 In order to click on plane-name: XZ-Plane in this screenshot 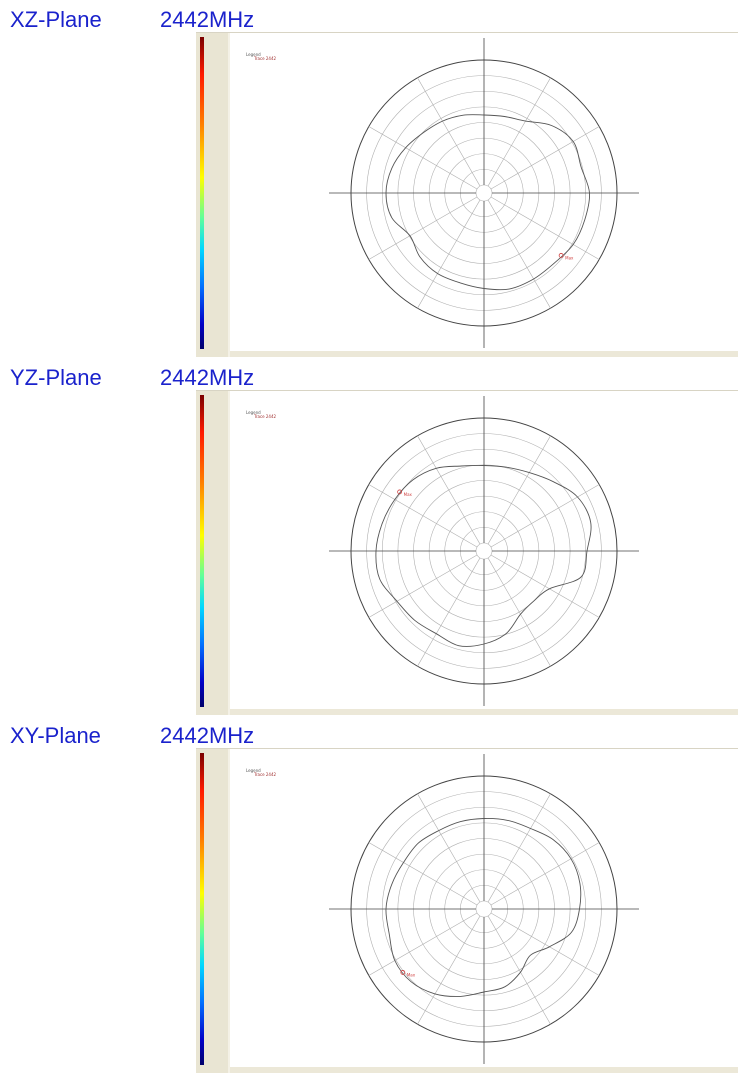, I will do `click(56, 19)`.